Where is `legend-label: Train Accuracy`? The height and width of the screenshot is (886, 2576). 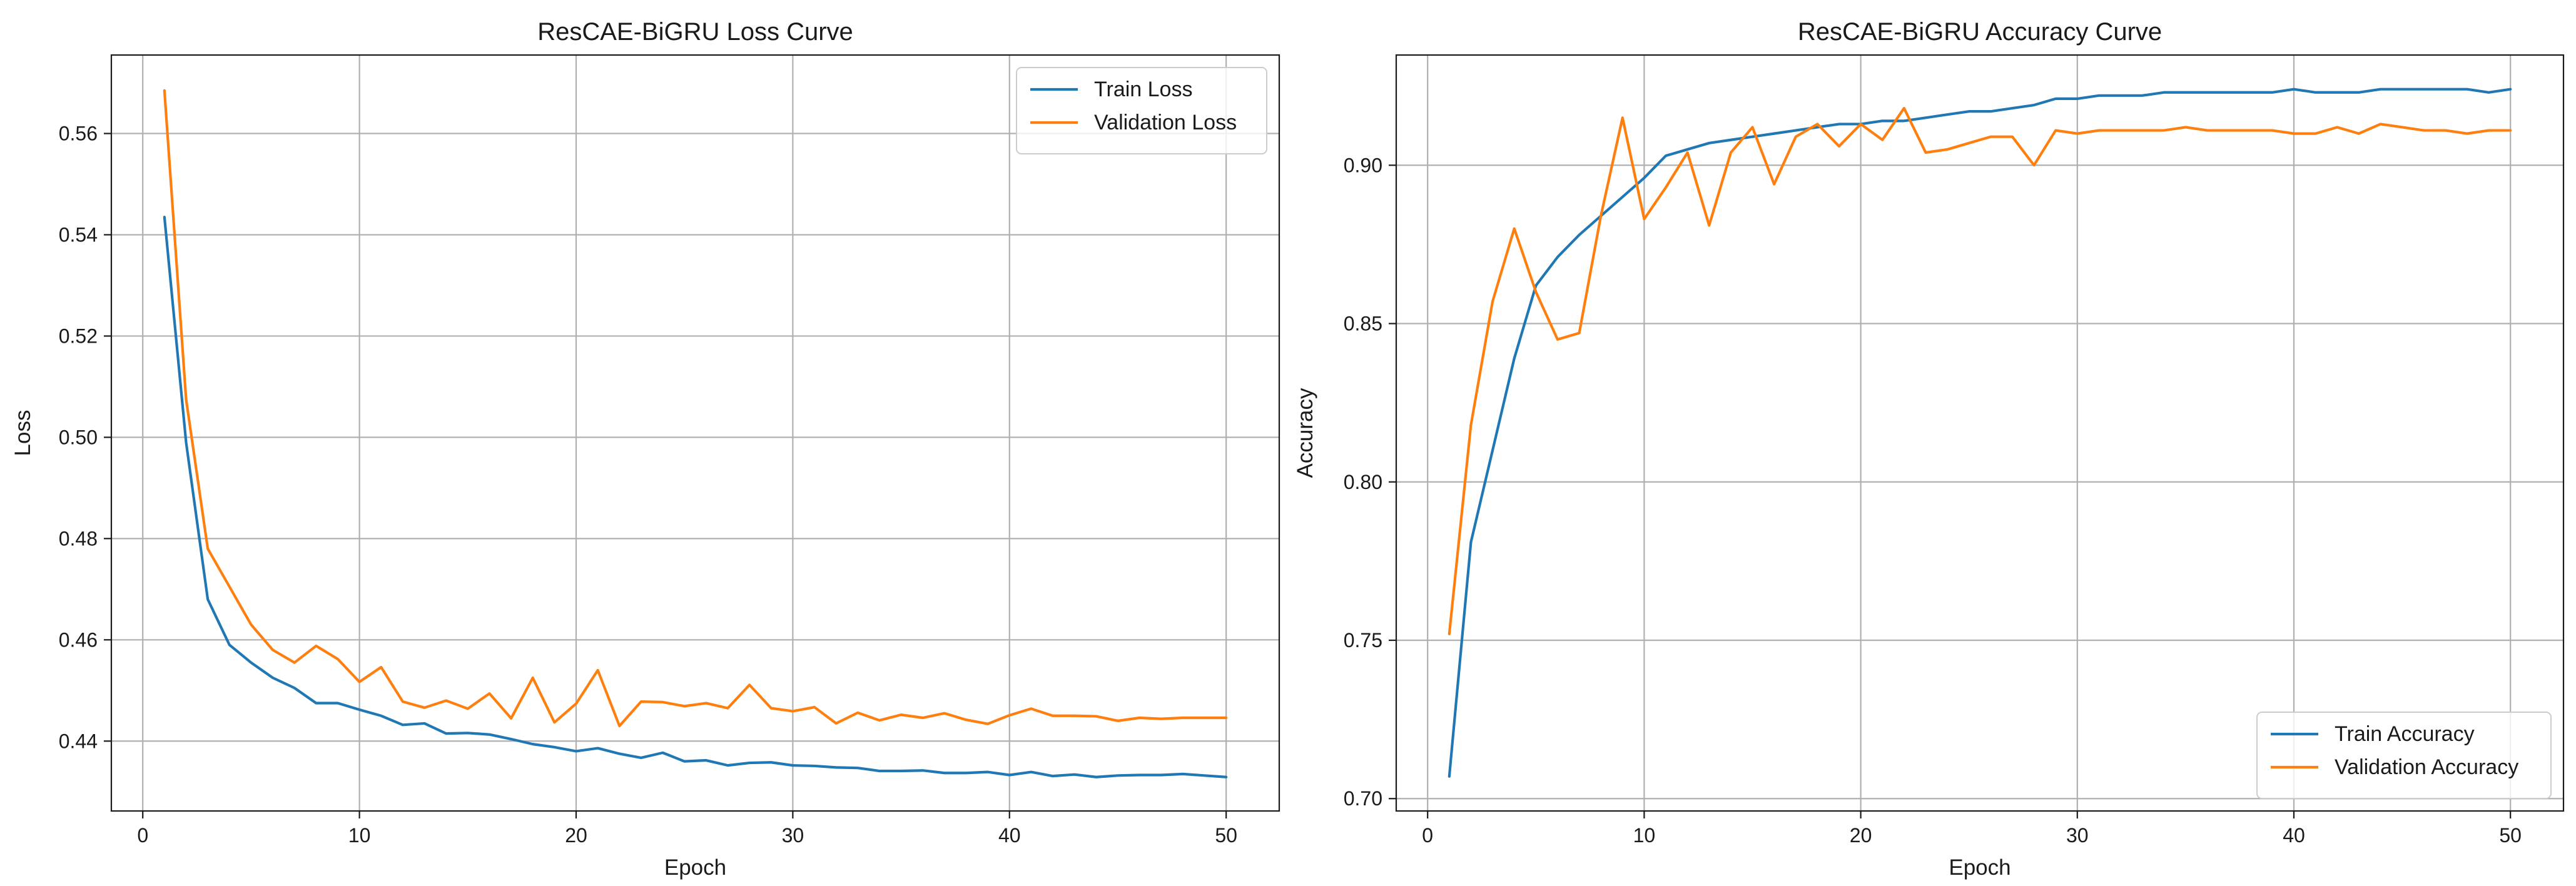
legend-label: Train Accuracy is located at coordinates (2405, 734).